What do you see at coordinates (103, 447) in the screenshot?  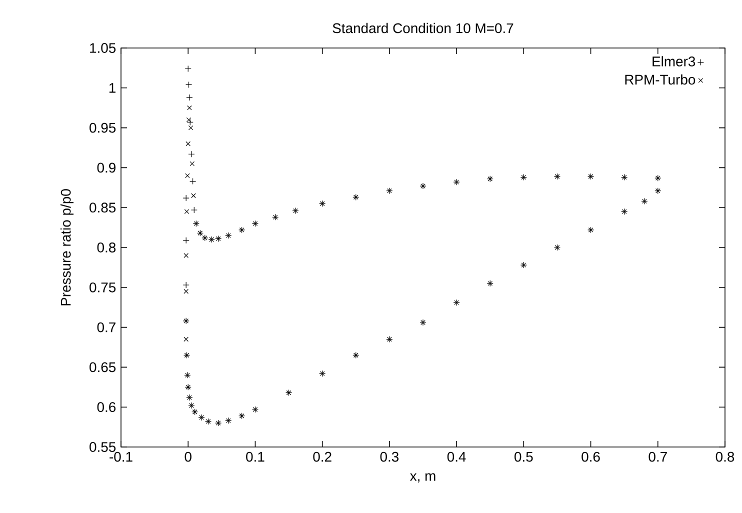 I see `y-tick-label: 0.55` at bounding box center [103, 447].